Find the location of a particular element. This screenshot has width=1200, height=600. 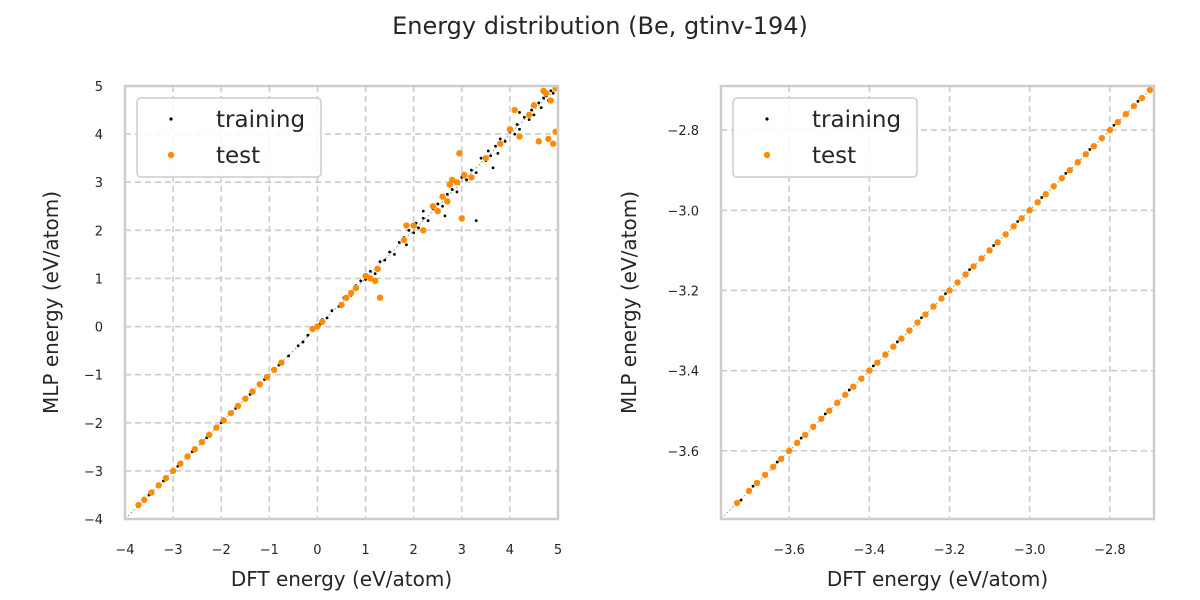

x-tick-label: 1 is located at coordinates (365, 550).